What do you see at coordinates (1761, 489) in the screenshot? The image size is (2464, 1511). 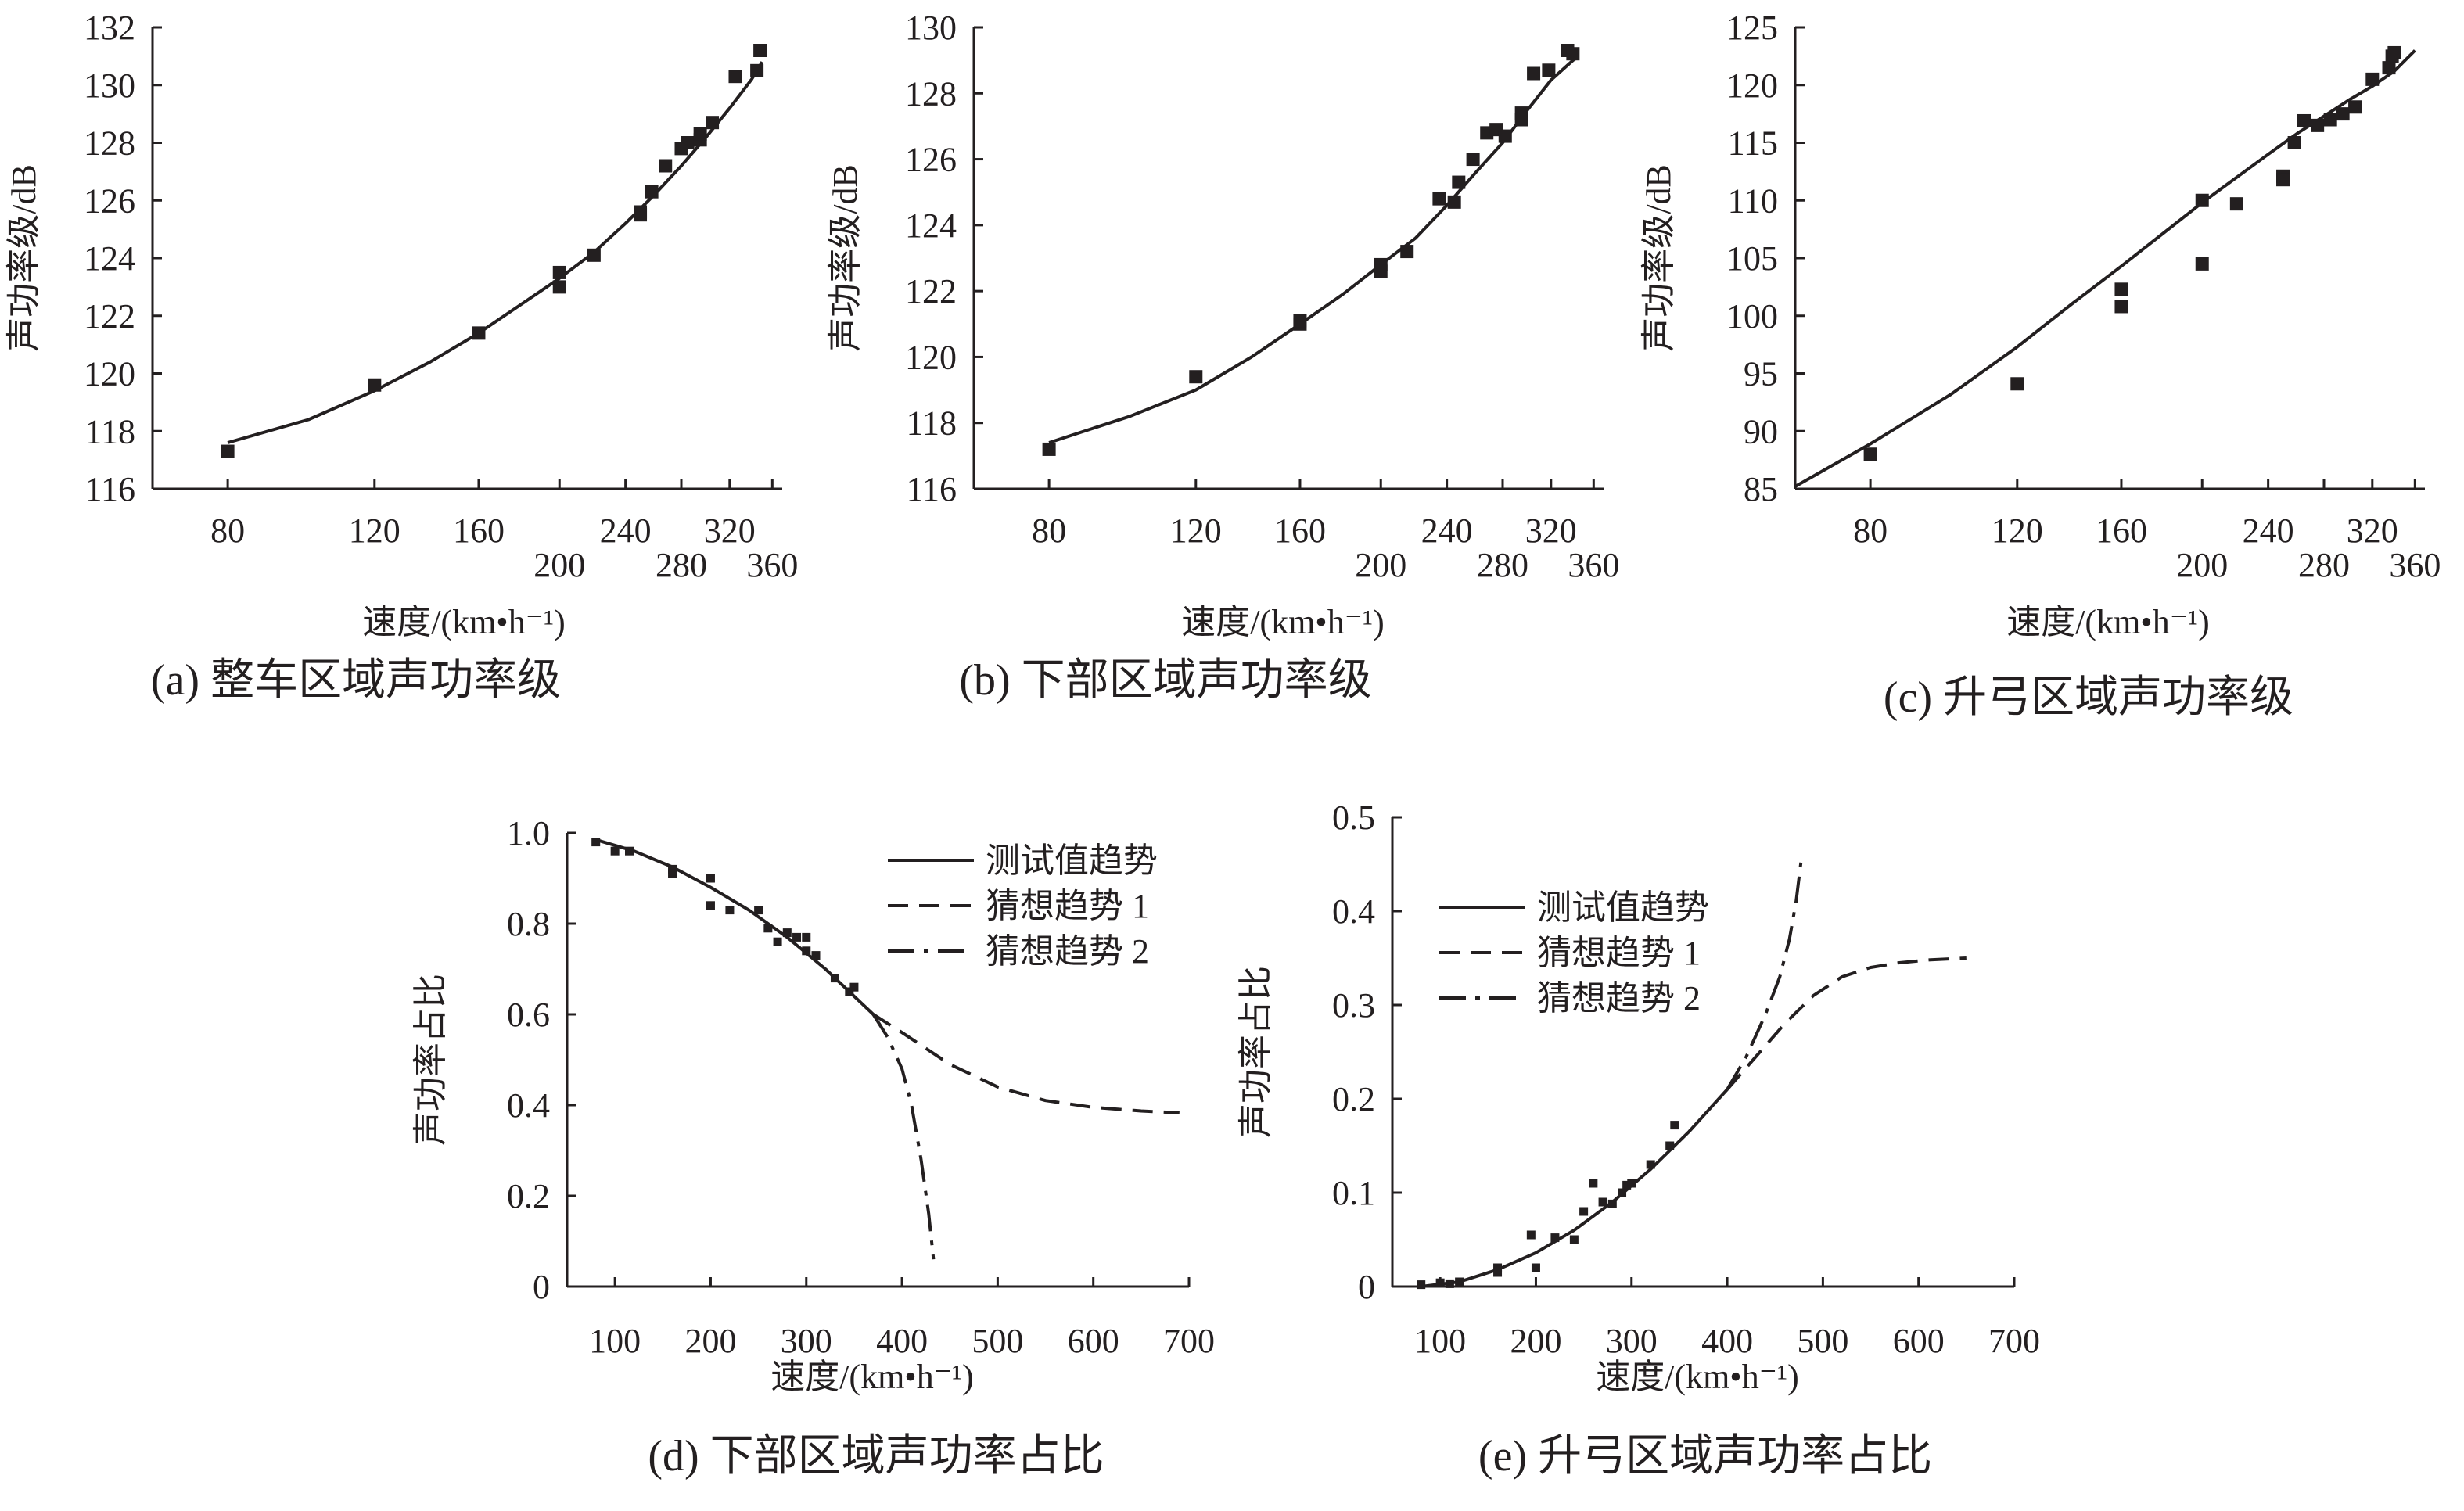 I see `y-tick-label: 85` at bounding box center [1761, 489].